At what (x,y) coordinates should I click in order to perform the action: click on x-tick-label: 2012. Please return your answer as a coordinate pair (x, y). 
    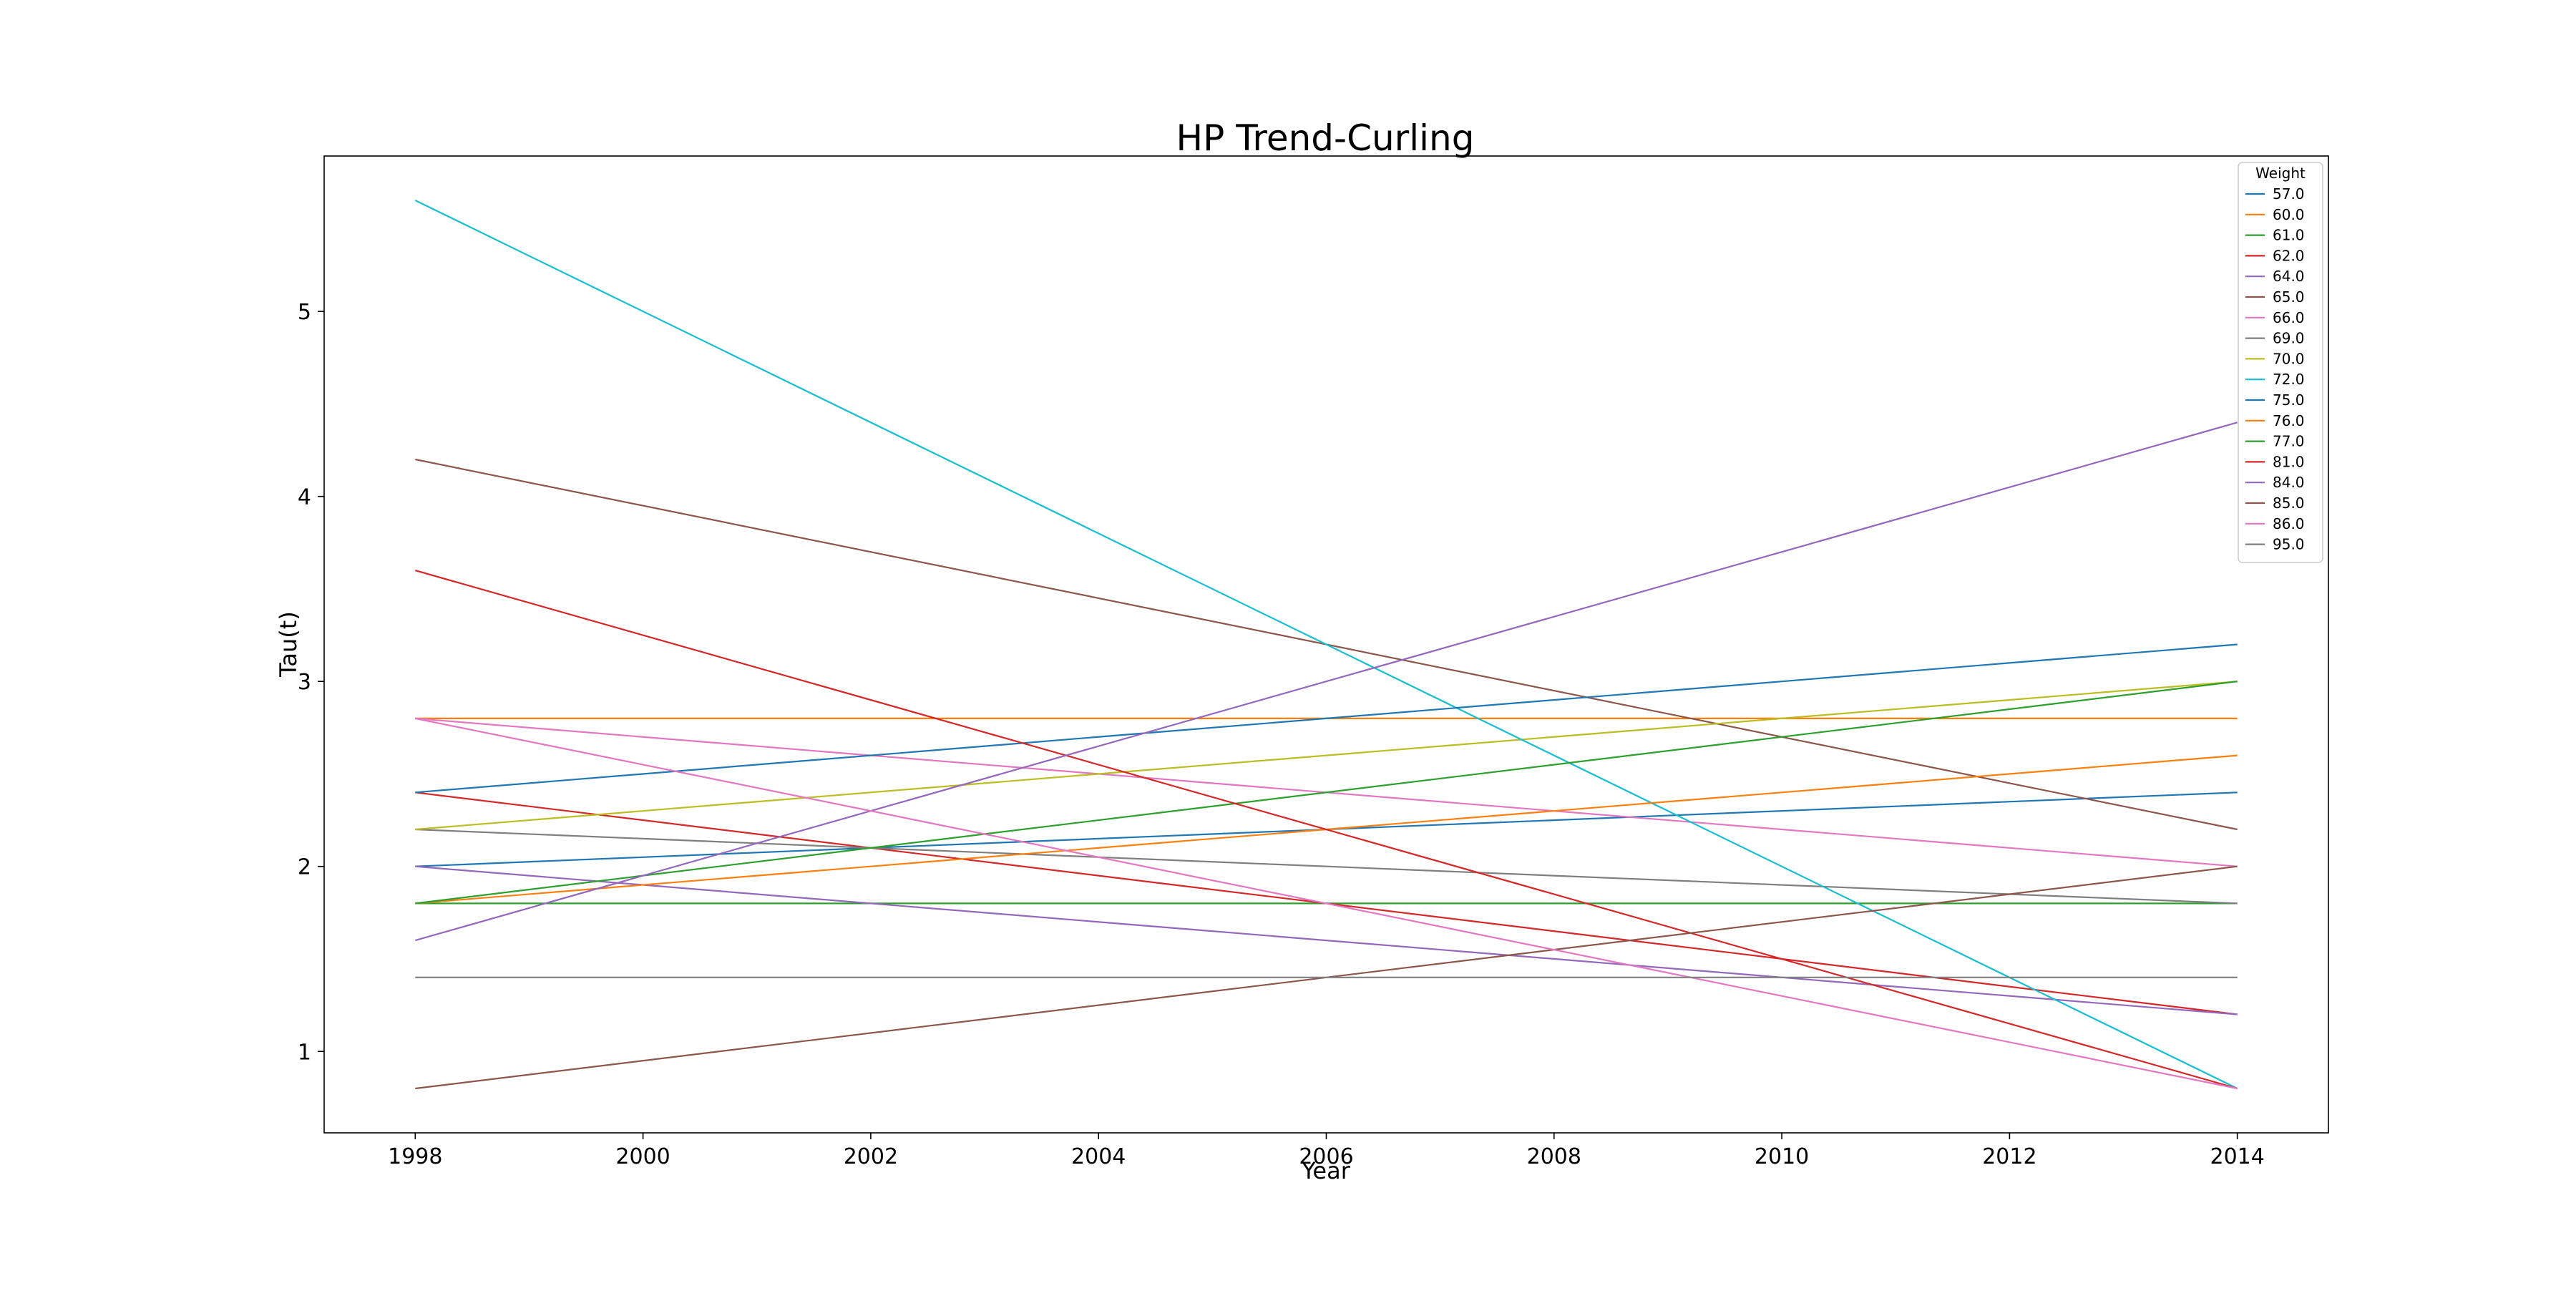
    Looking at the image, I should click on (2009, 1156).